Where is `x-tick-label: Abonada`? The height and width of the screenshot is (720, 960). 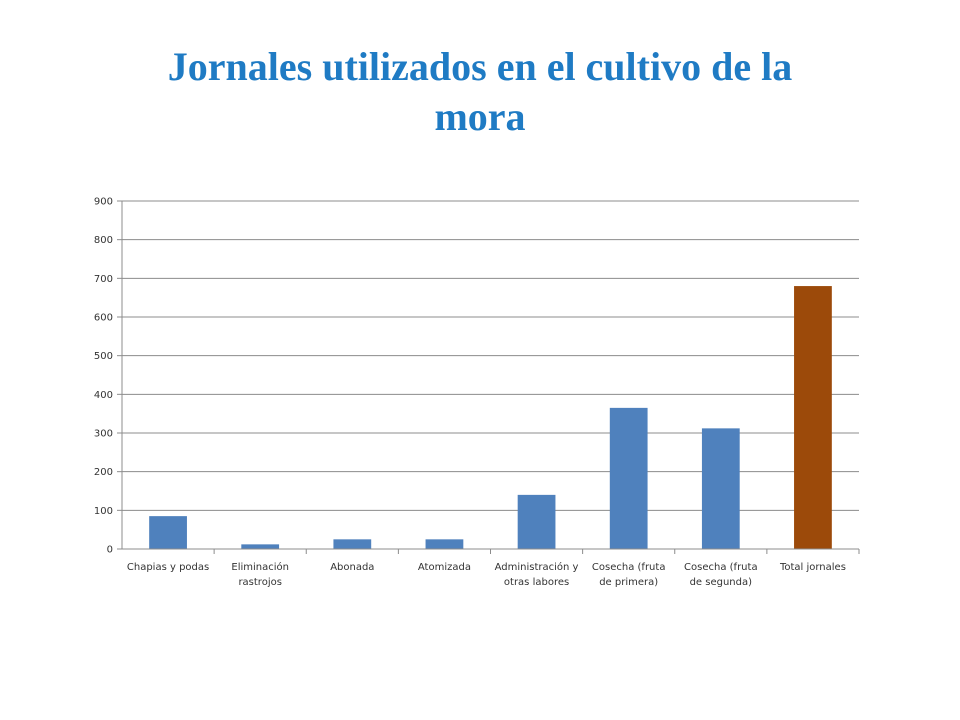 x-tick-label: Abonada is located at coordinates (352, 567).